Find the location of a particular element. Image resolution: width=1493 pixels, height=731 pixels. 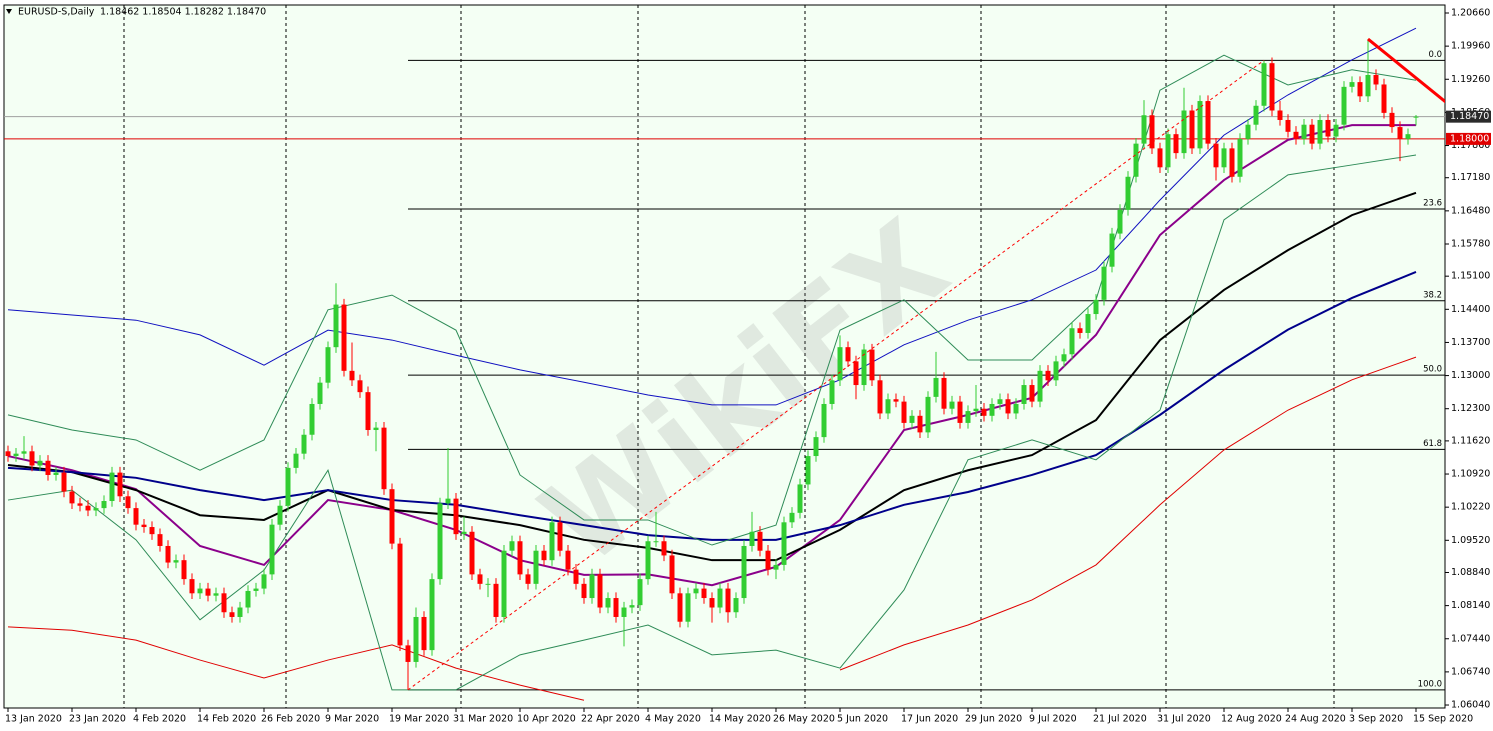

x-tick-label: 22 Apr 2020 is located at coordinates (610, 719).